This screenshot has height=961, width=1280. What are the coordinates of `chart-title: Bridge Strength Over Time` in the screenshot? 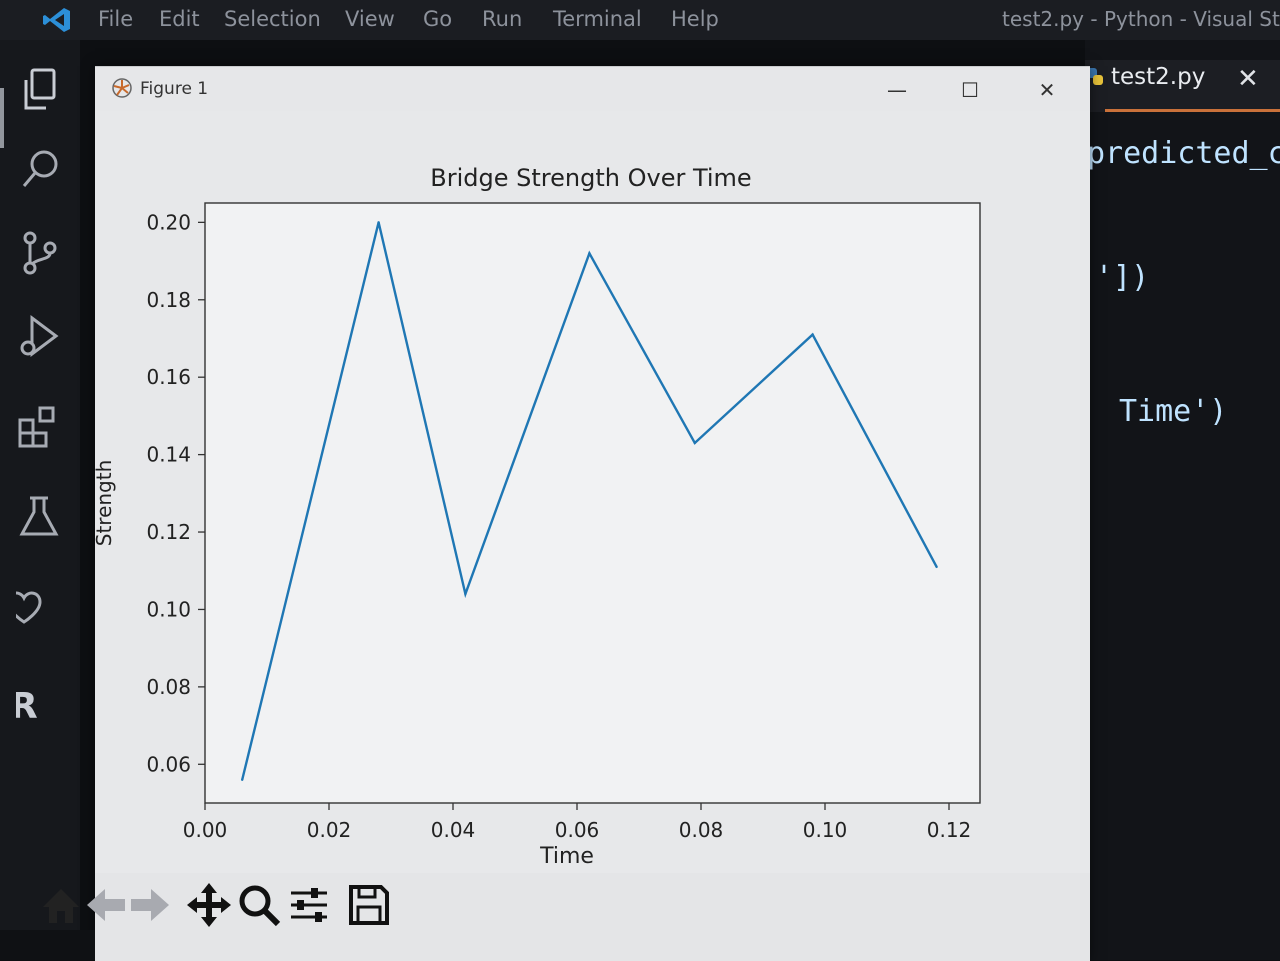 It's located at (590, 178).